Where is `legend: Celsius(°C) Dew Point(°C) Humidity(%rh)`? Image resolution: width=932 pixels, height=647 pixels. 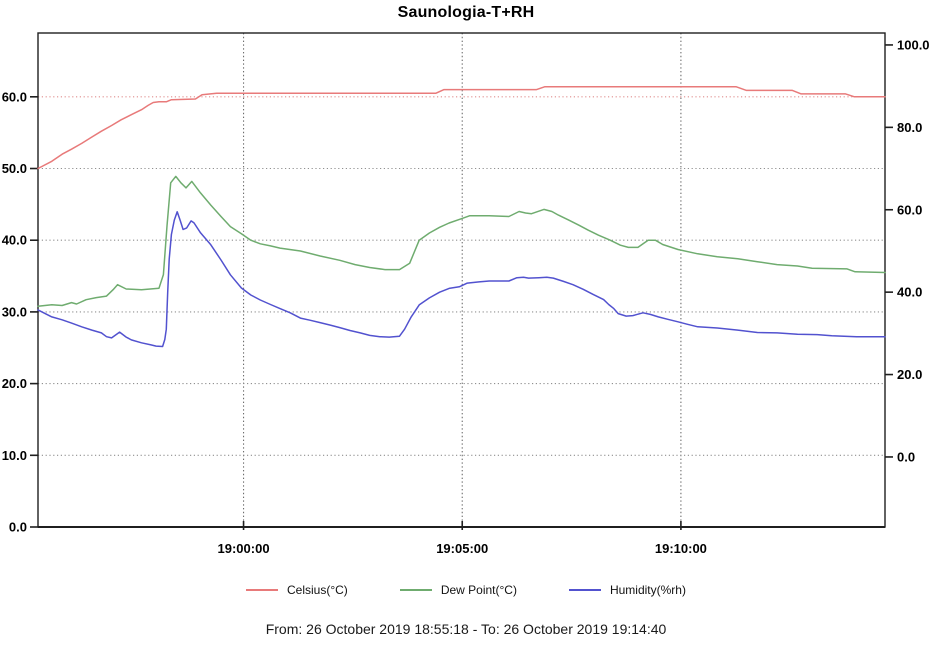 legend: Celsius(°C) Dew Point(°C) Humidity(%rh) is located at coordinates (466, 590).